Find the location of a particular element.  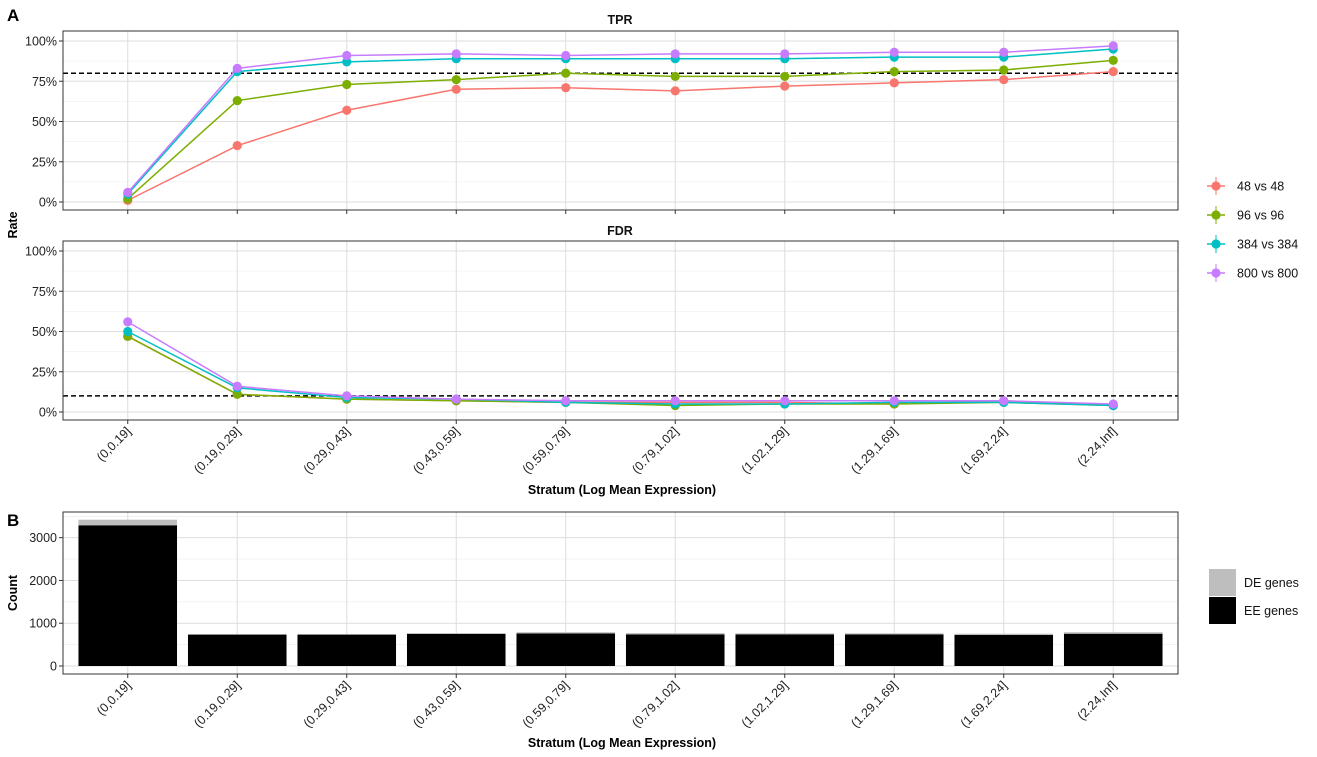

count-y-tick-label: 1000 is located at coordinates (43, 624).